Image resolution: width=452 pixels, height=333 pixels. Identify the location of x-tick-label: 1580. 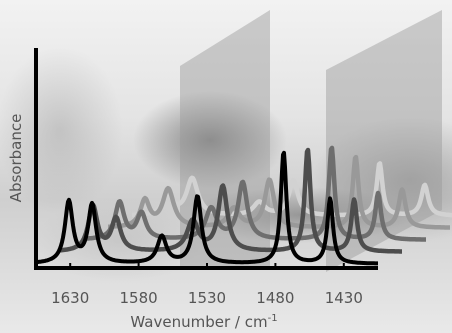
(139, 298).